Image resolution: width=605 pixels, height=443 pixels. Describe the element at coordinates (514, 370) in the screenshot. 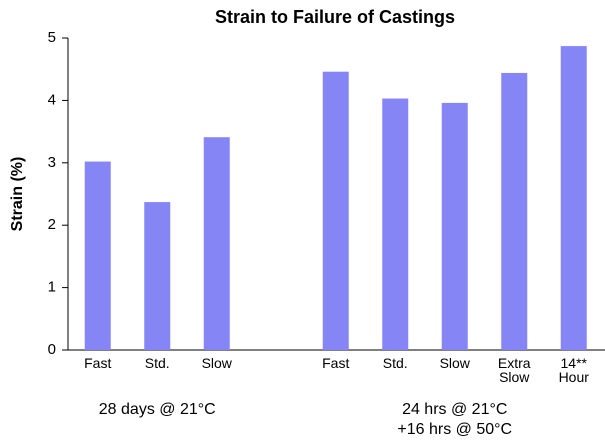

I see `x-tick-label: Extra Slow` at that location.